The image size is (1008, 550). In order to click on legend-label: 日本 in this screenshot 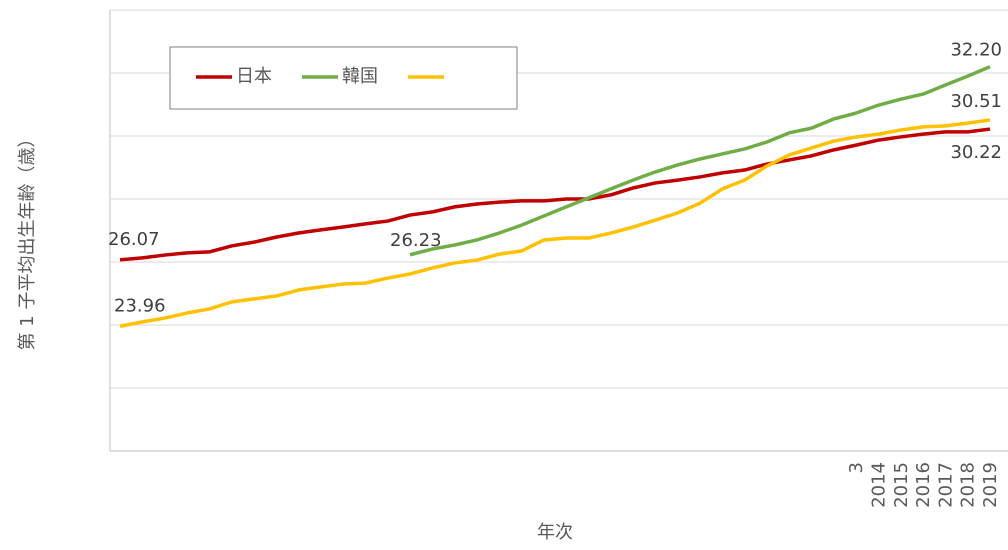, I will do `click(254, 76)`.